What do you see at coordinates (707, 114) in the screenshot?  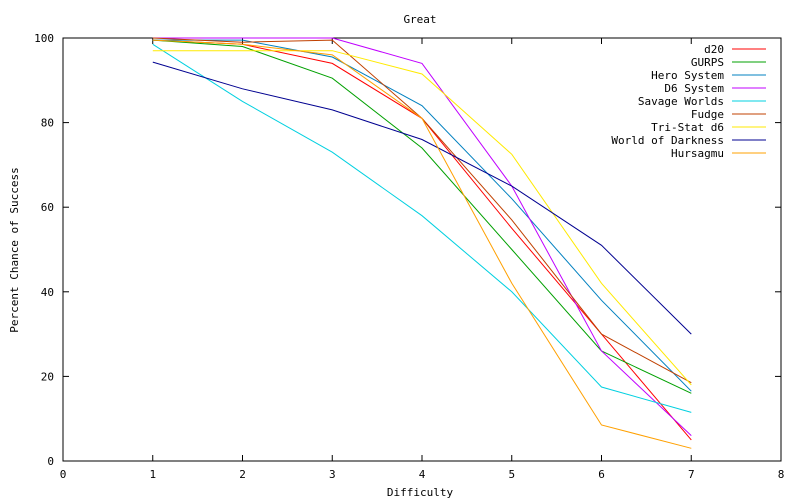 I see `legend-label: Fudge` at bounding box center [707, 114].